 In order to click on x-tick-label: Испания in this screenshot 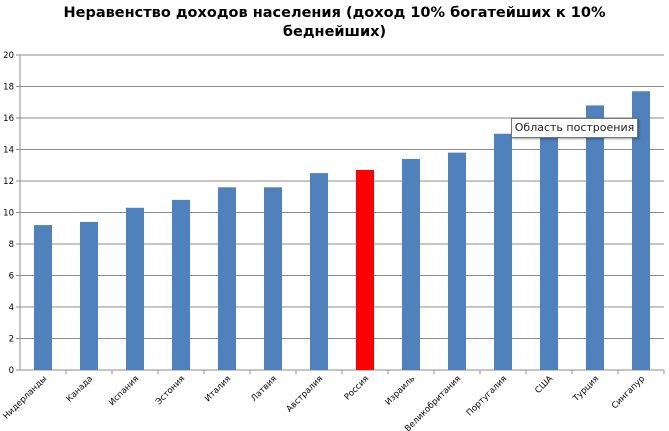, I will do `click(124, 391)`.